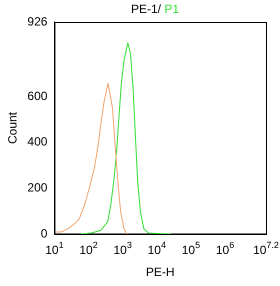 The width and height of the screenshot is (280, 286). I want to click on y-axis-title: Count, so click(13, 127).